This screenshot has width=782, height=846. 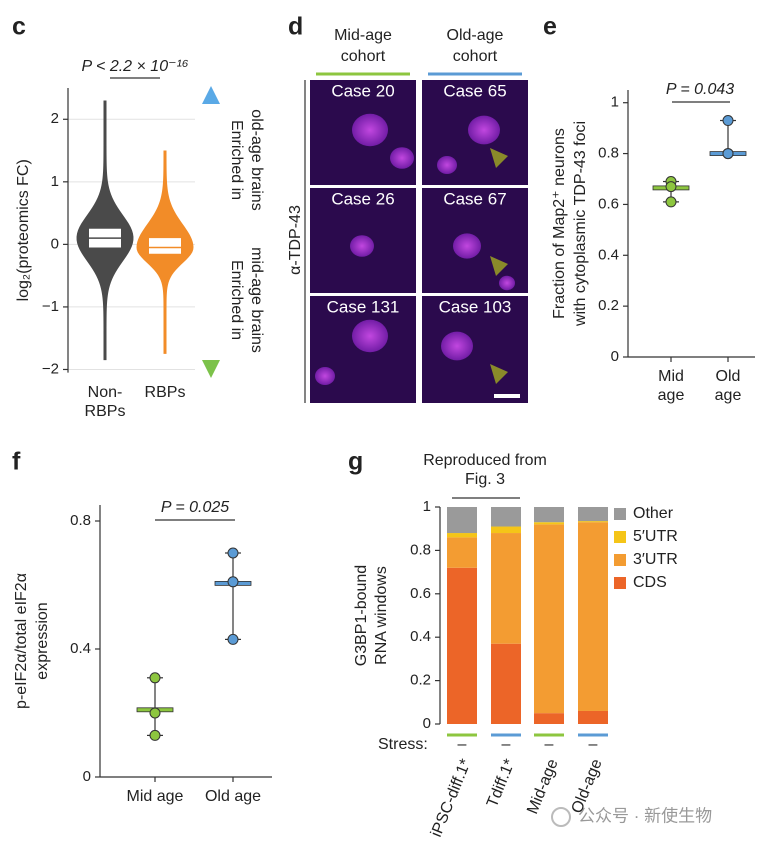 I want to click on arrow-label: old-age brains, so click(x=256, y=159).